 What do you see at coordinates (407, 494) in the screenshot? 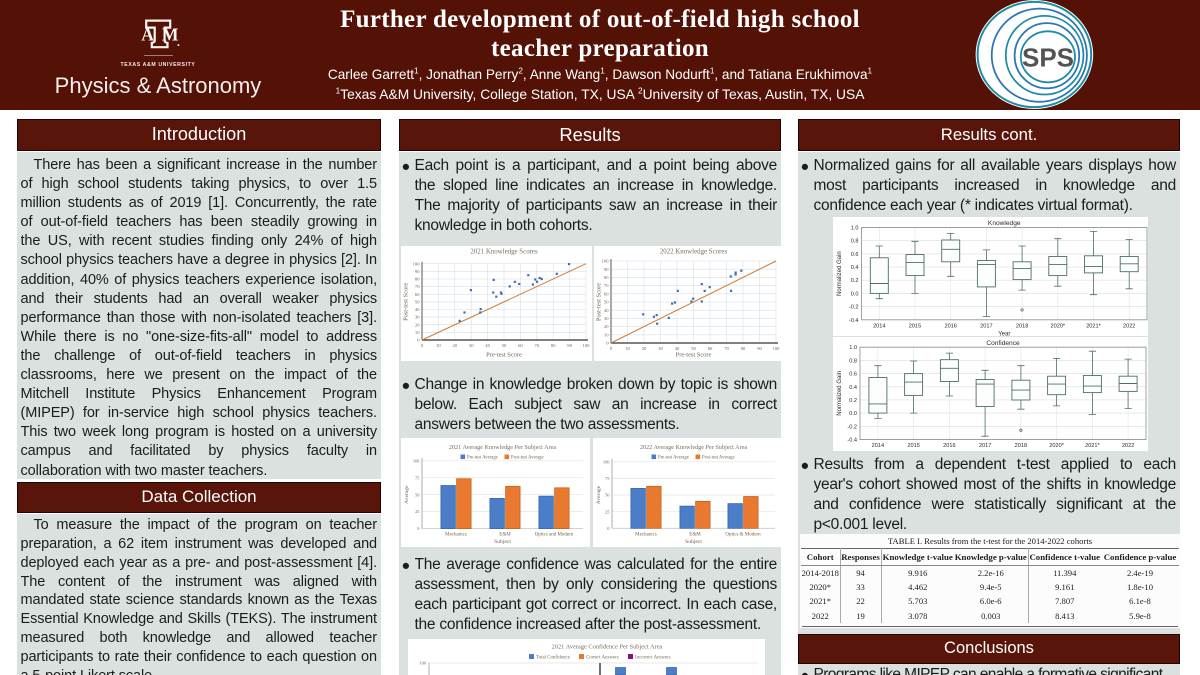
I see `svg-text: Average` at bounding box center [407, 494].